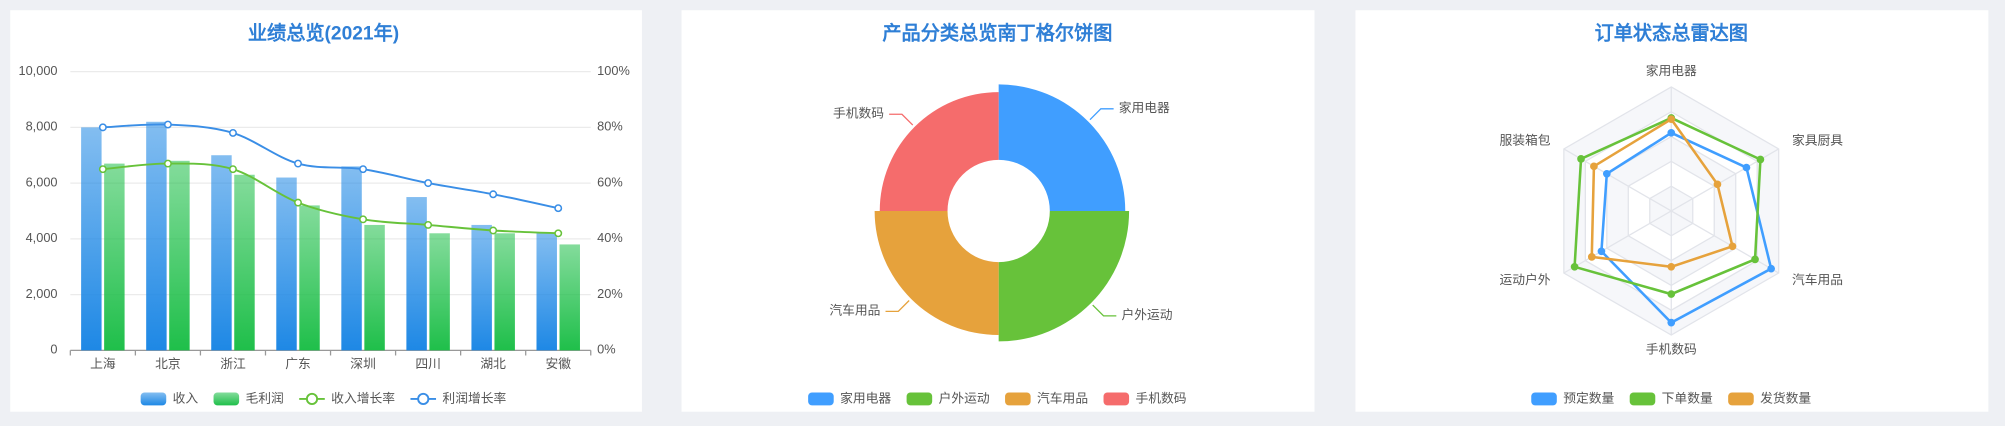 This screenshot has width=2005, height=426. I want to click on x-tick-label: 深圳, so click(363, 363).